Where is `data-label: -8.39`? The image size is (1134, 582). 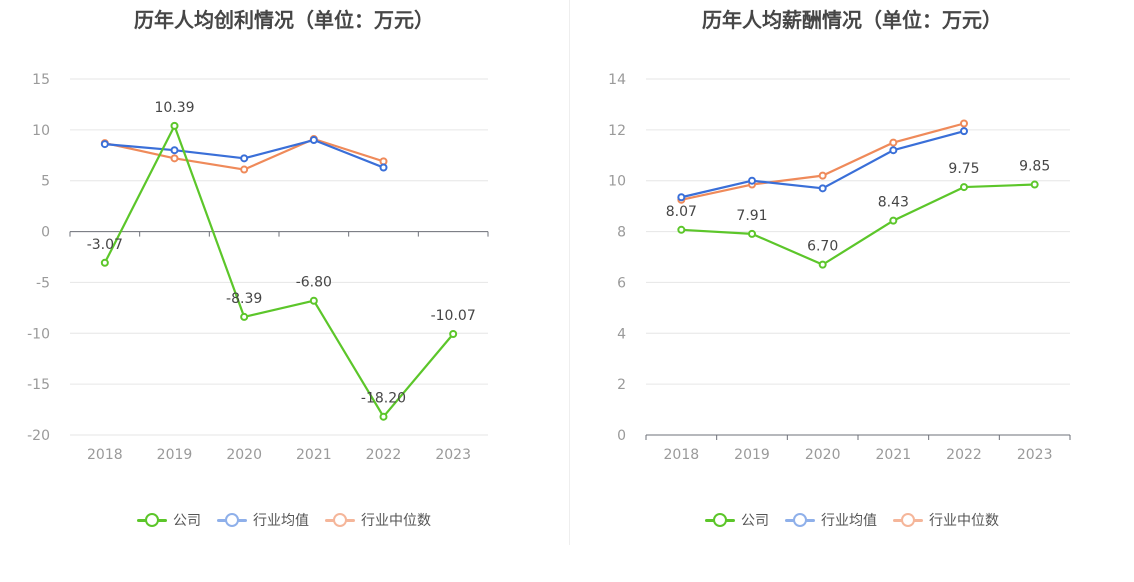
data-label: -8.39 is located at coordinates (244, 299).